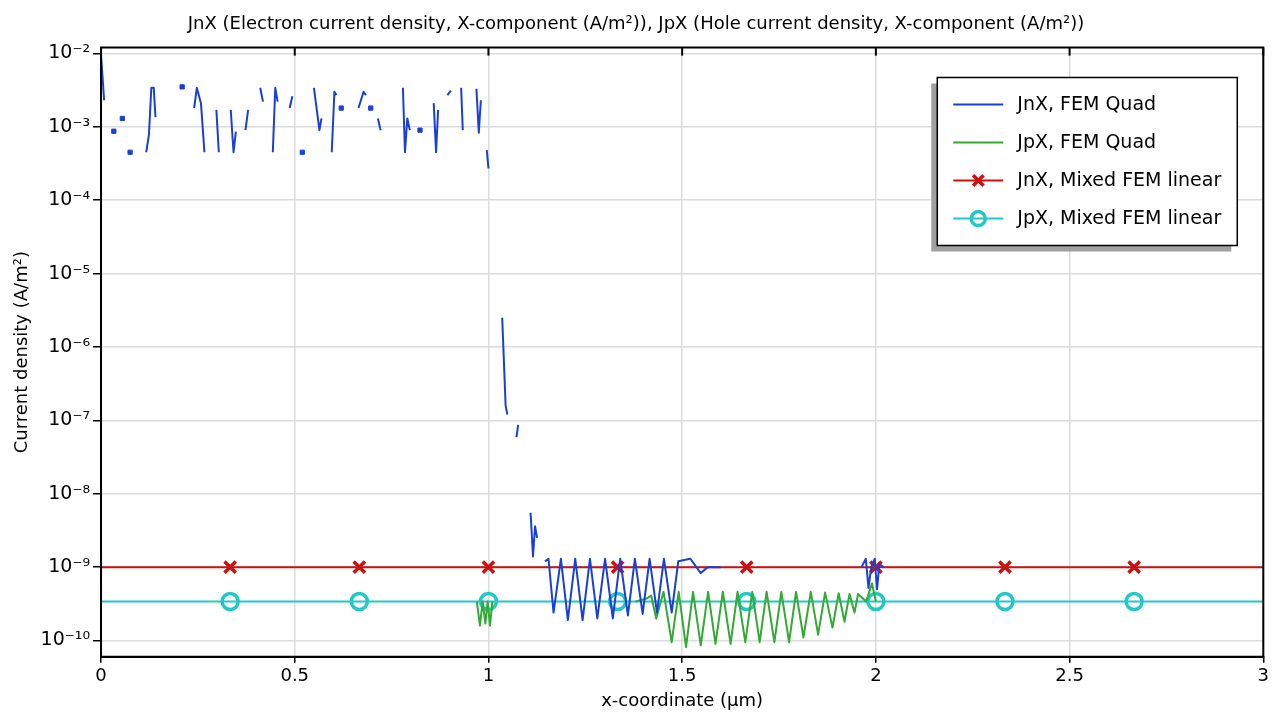  What do you see at coordinates (682, 699) in the screenshot?
I see `x-axis-title: x-coordinate (µm)` at bounding box center [682, 699].